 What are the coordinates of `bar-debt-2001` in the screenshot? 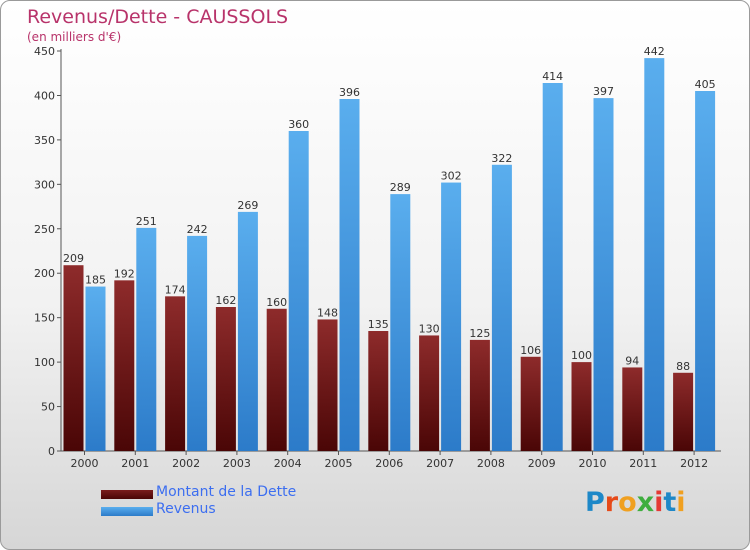 It's located at (124, 365).